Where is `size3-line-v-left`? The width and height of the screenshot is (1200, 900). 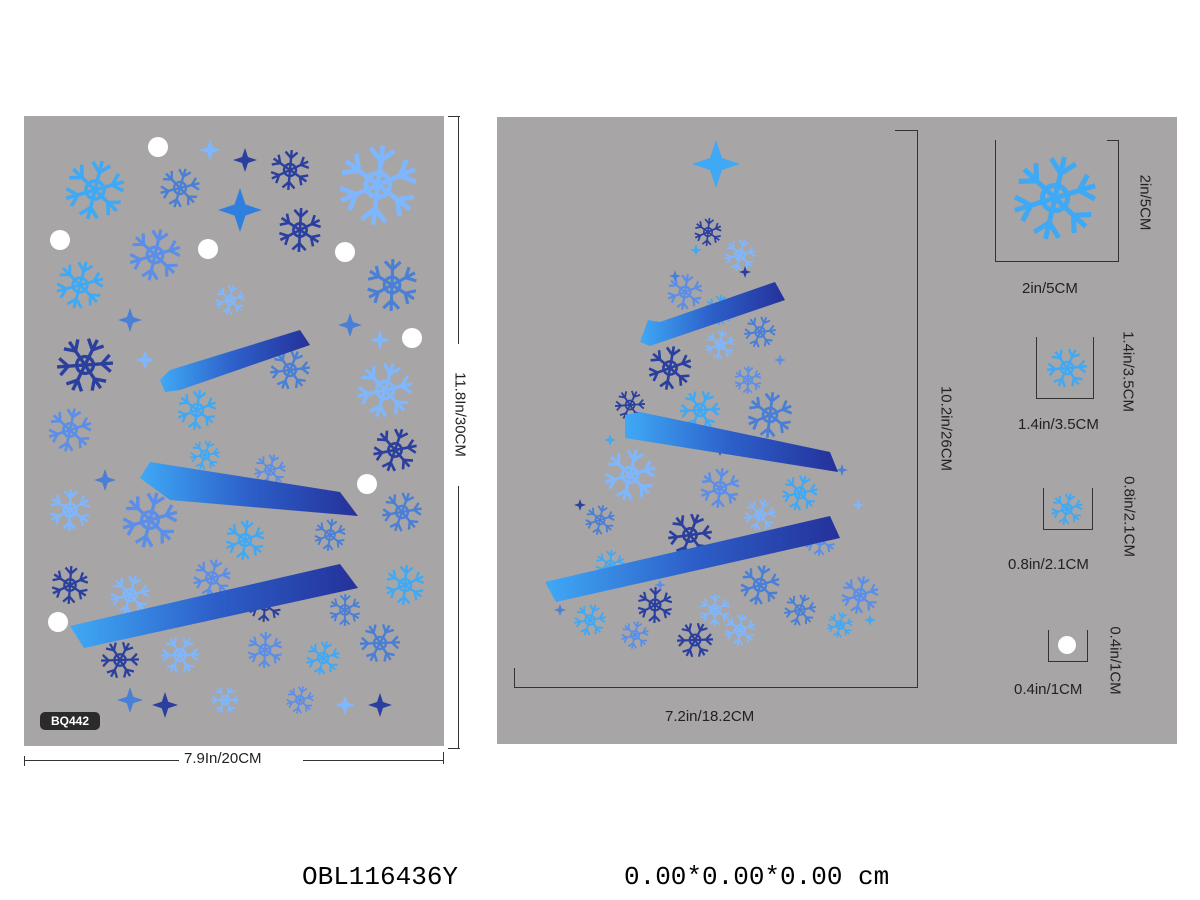
size3-line-v-left is located at coordinates (1043, 509).